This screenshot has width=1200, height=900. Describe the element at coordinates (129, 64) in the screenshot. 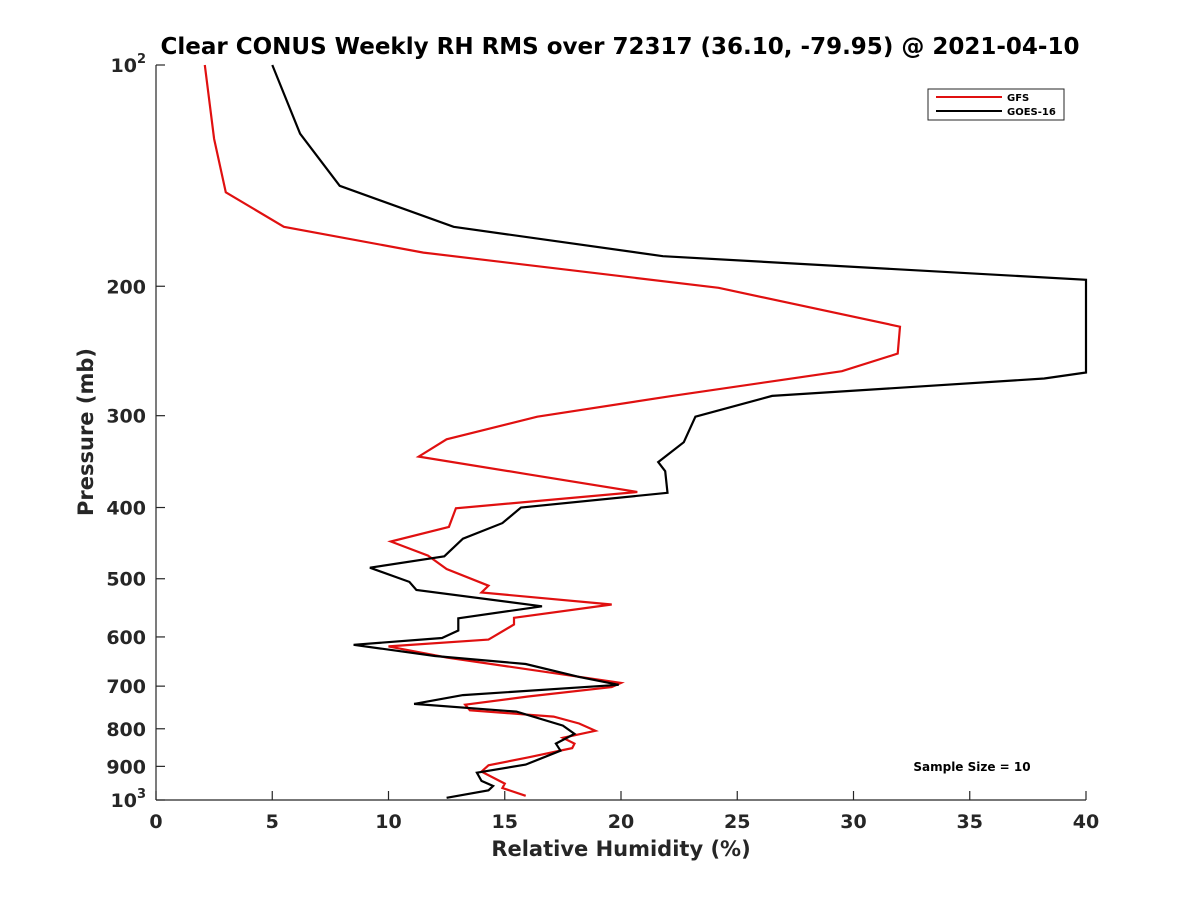

I see `y-tick-label: 10²` at that location.